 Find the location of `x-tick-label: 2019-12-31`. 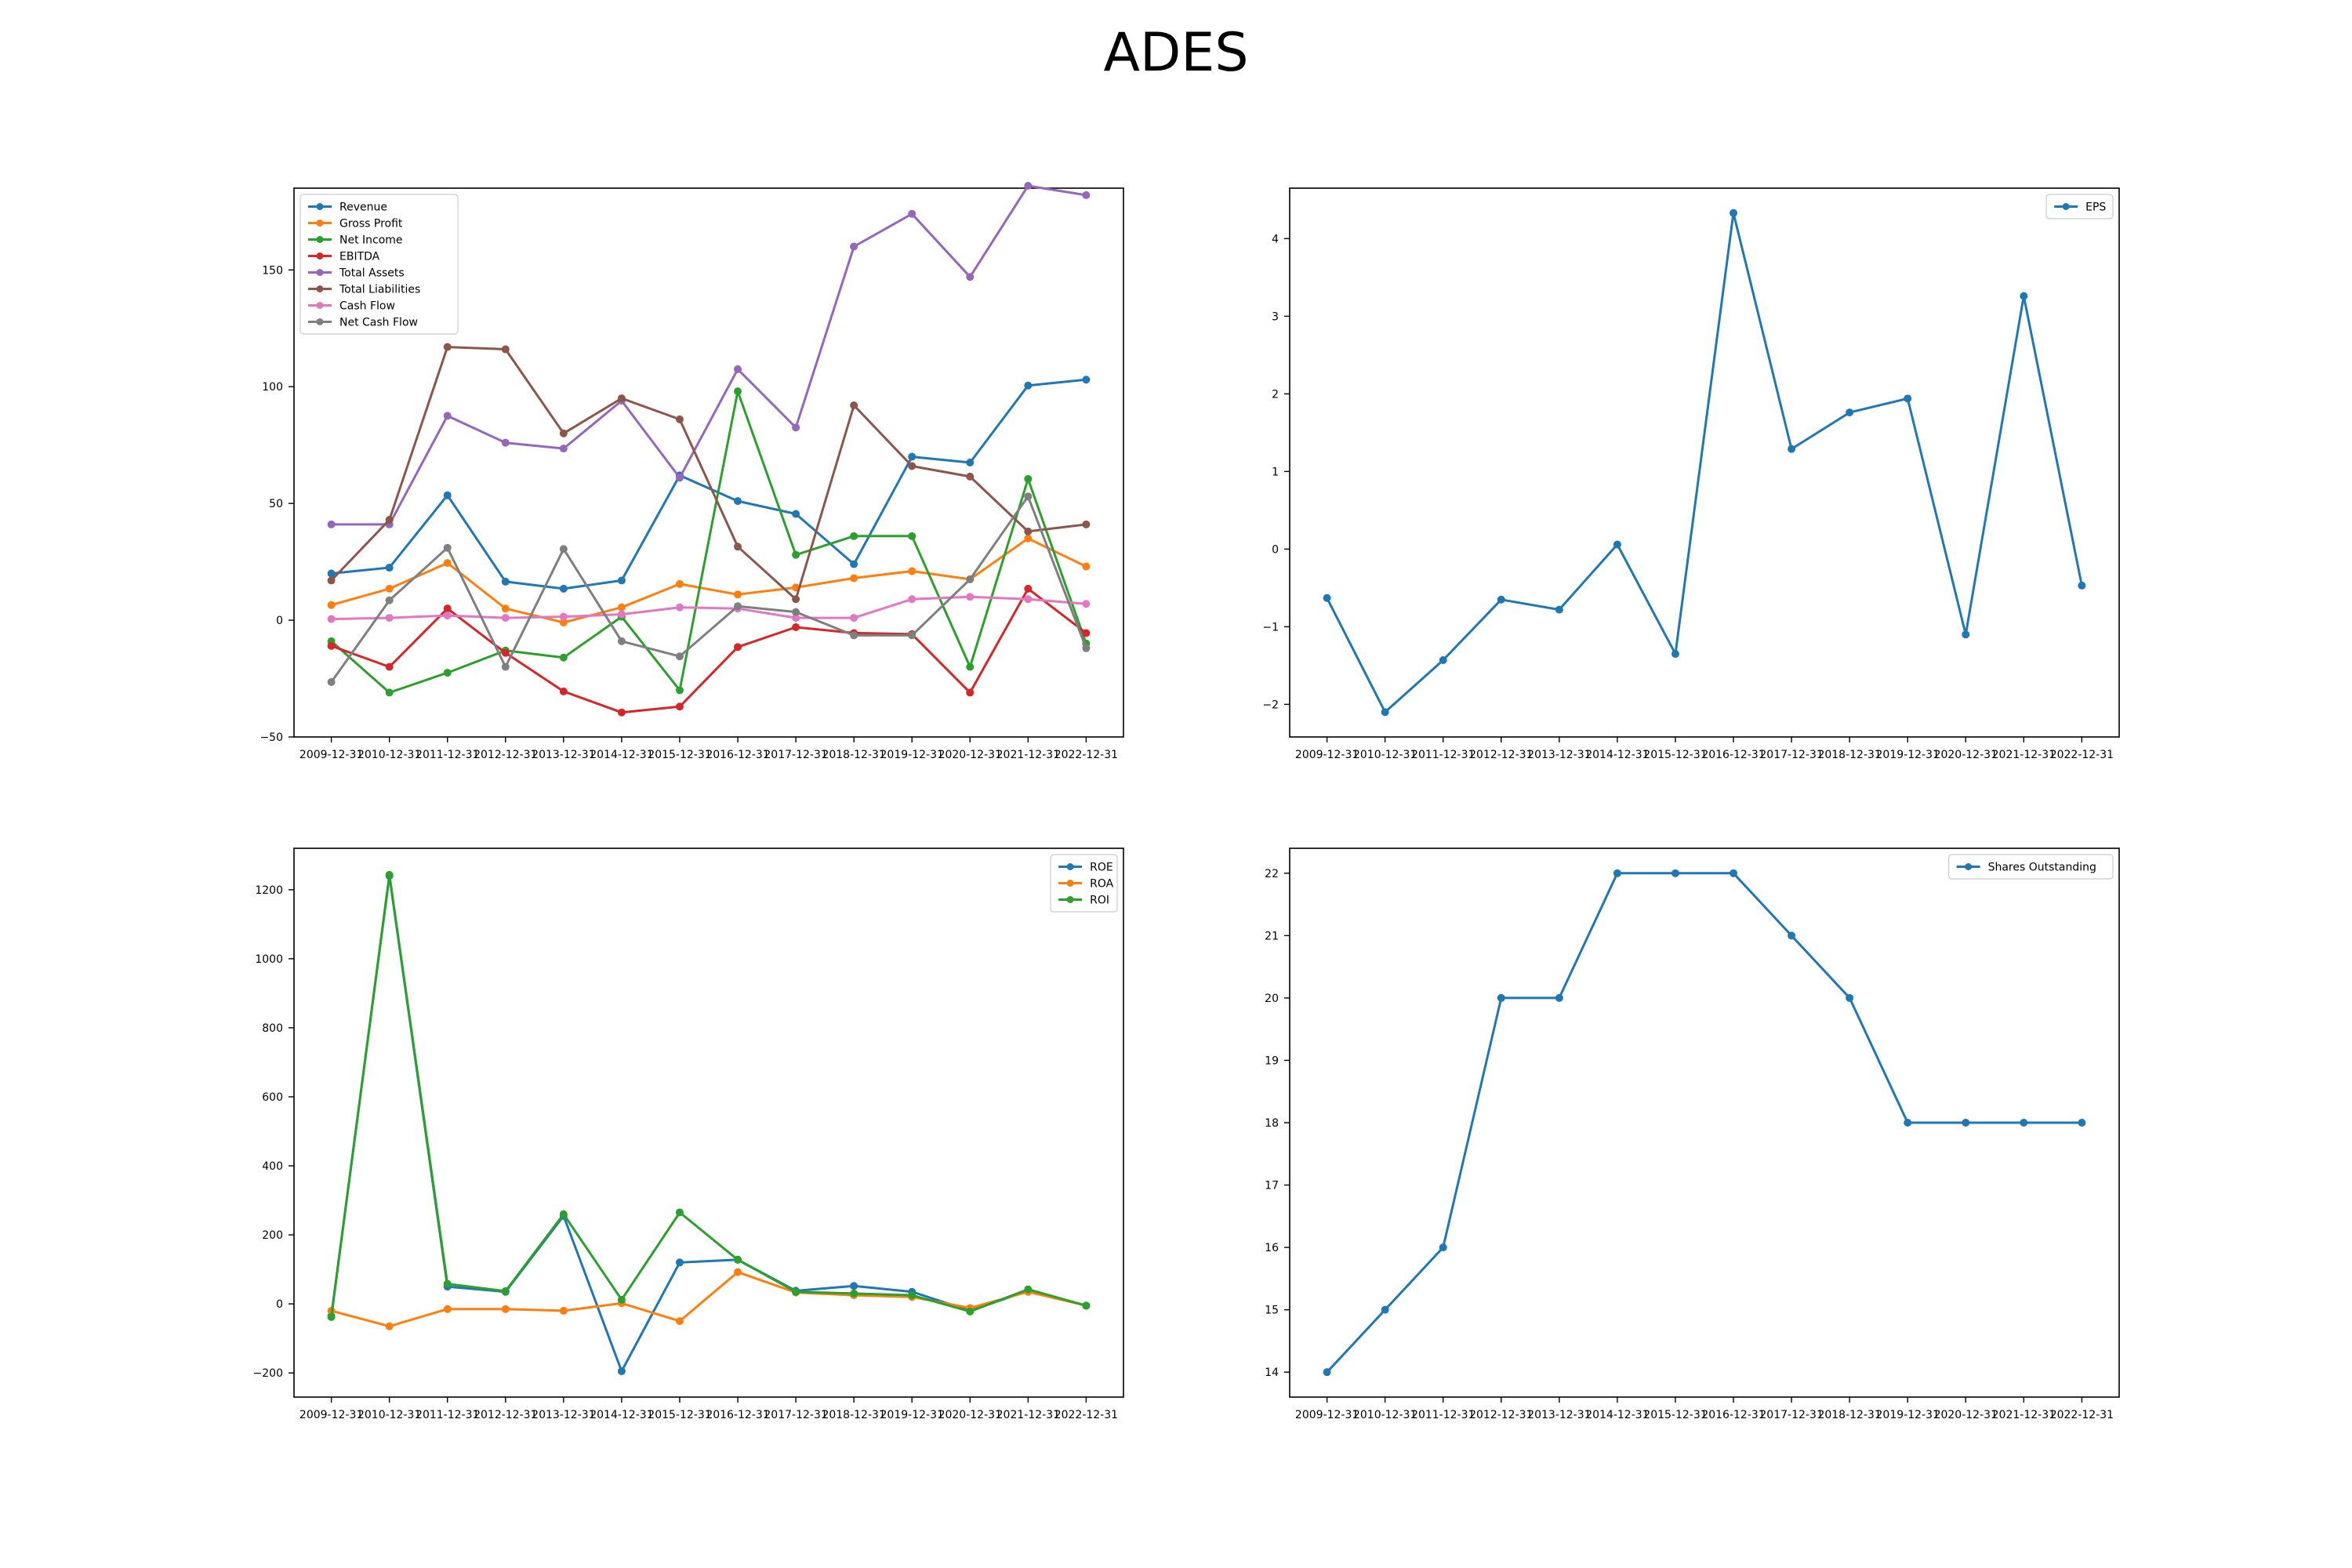

x-tick-label: 2019-12-31 is located at coordinates (1908, 1415).